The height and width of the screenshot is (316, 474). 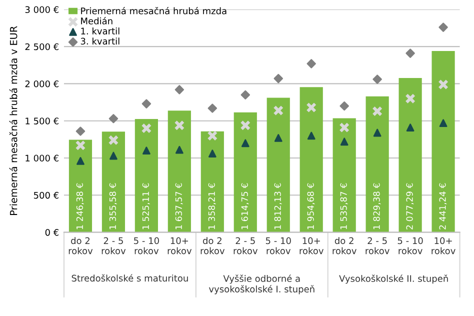 What do you see at coordinates (443, 206) in the screenshot?
I see `data-label: 2 441,24 €` at bounding box center [443, 206].